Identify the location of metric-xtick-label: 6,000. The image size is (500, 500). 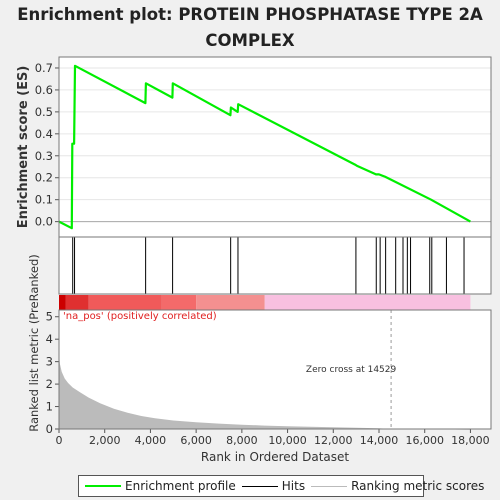
(196, 440).